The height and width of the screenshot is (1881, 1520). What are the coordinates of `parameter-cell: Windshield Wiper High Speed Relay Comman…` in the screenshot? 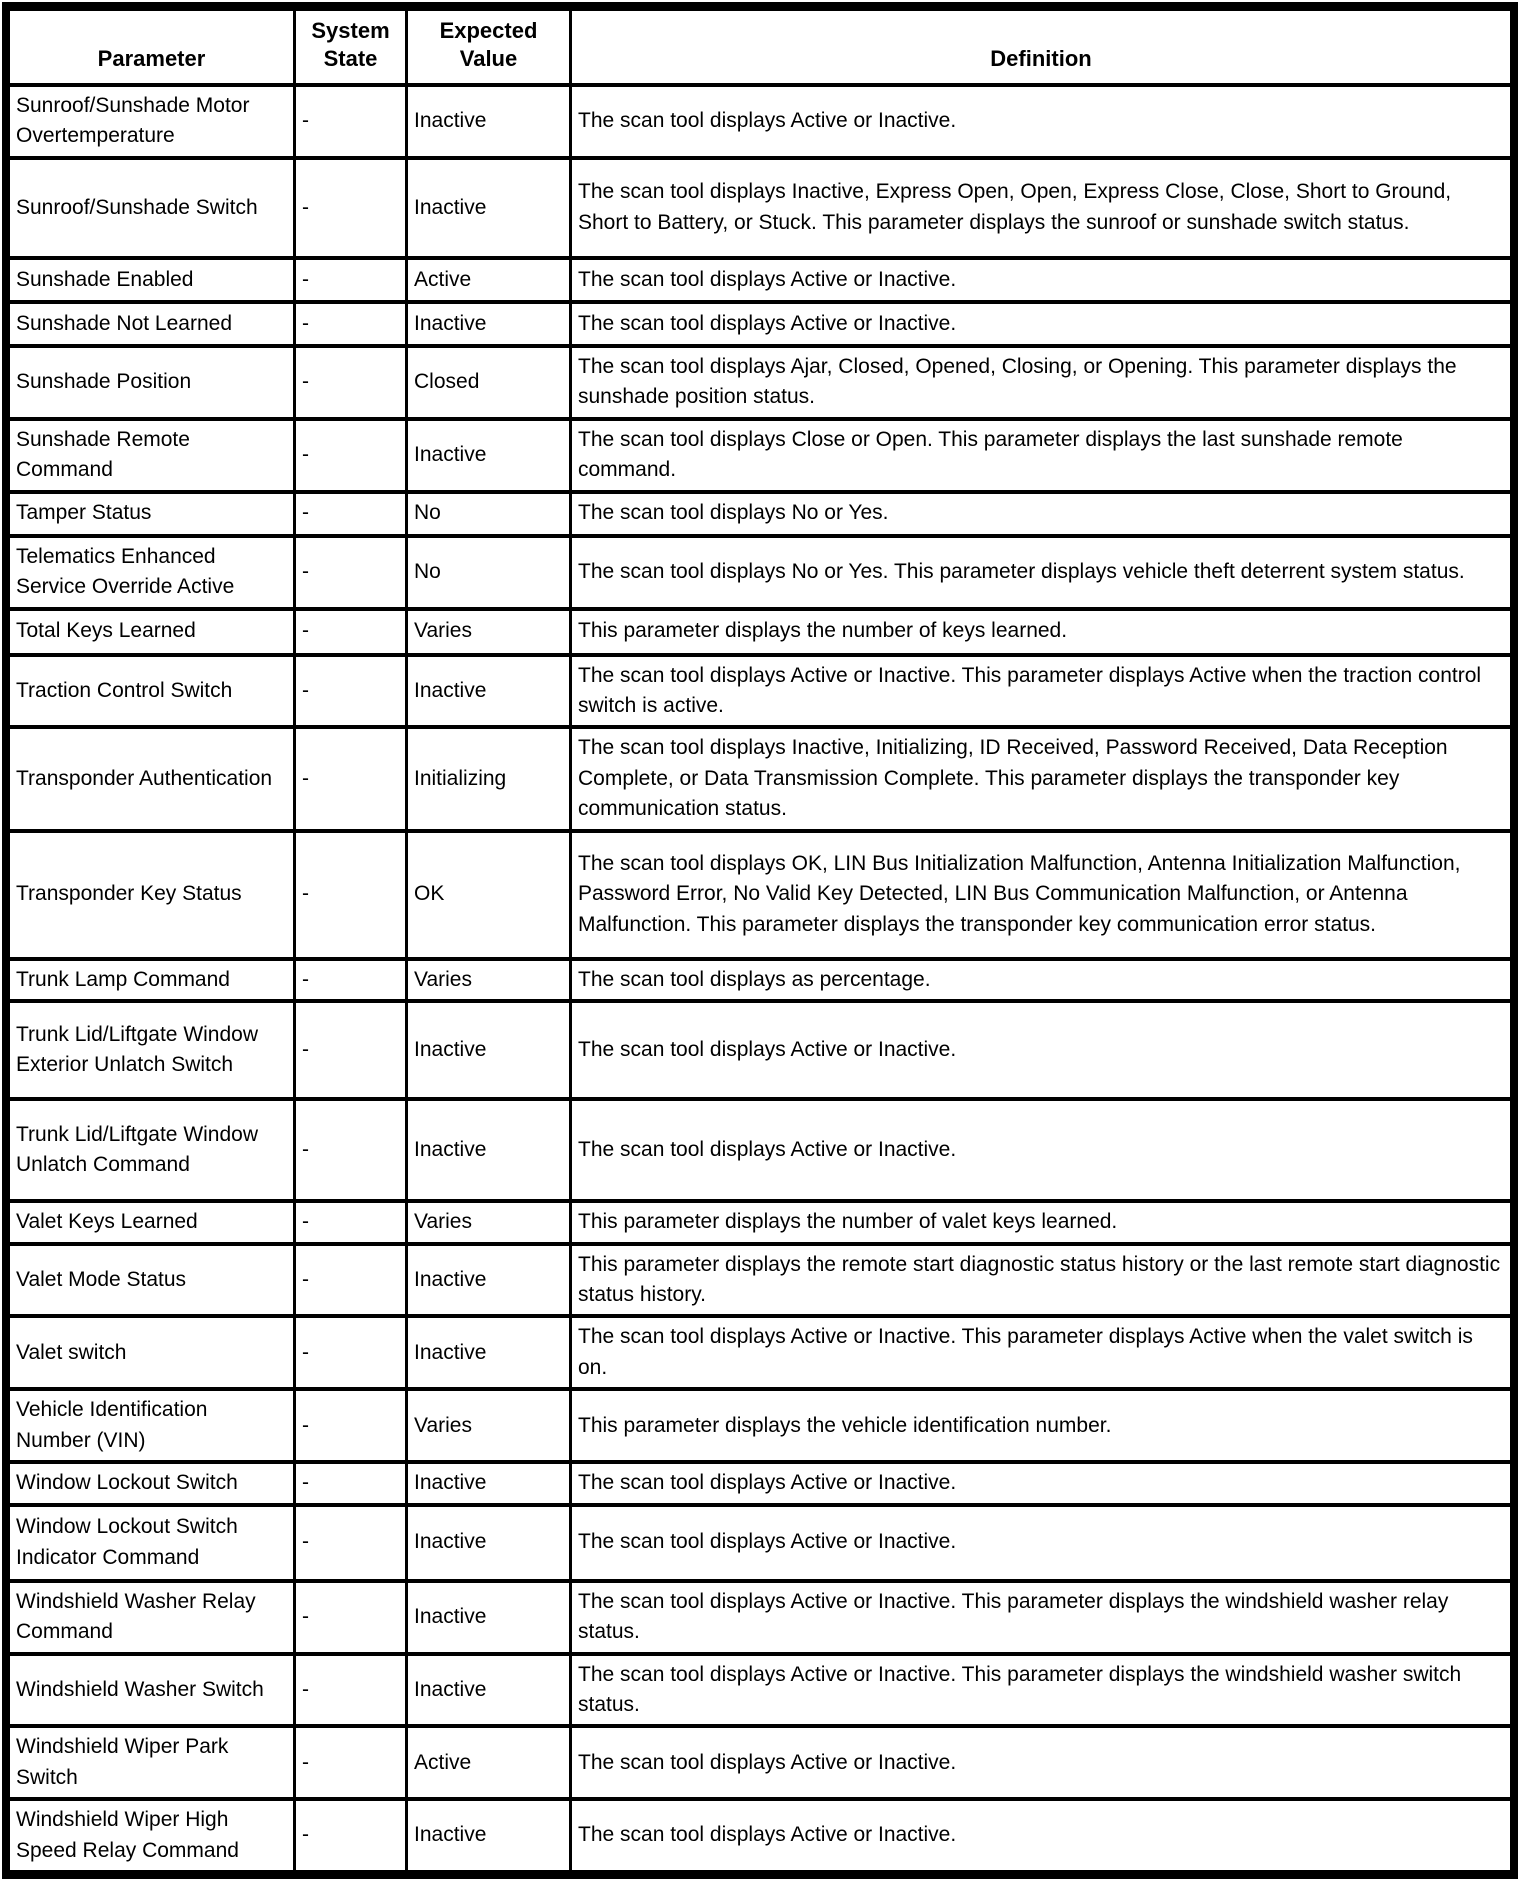 It's located at (151, 1836).